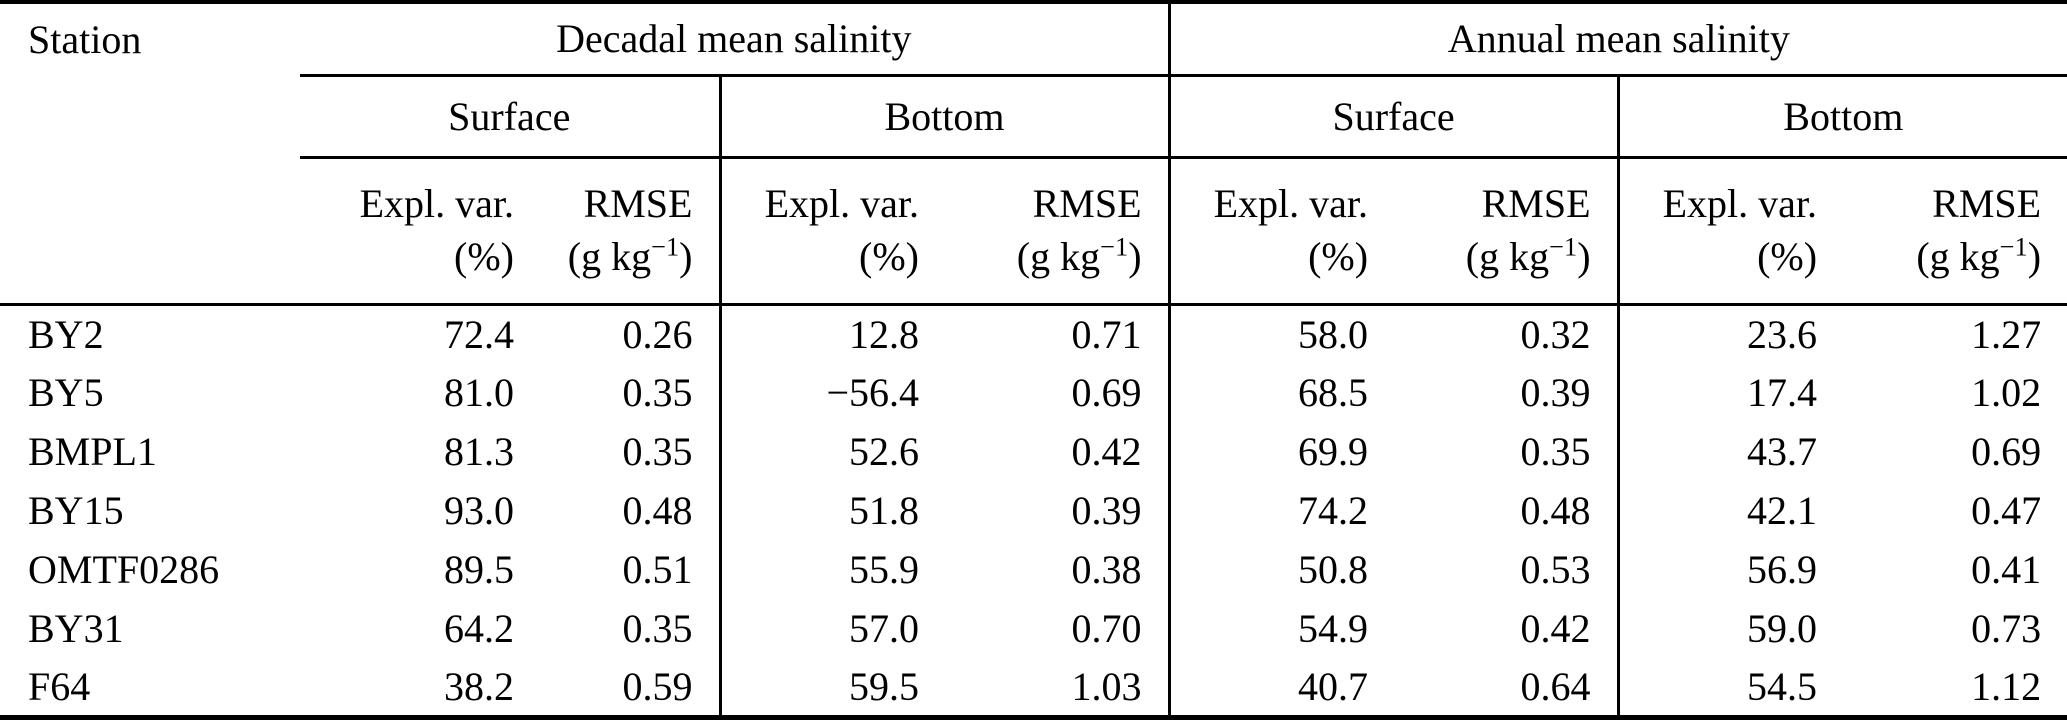 The width and height of the screenshot is (2067, 720). I want to click on subheader-decadal-surface: Surface, so click(510, 117).